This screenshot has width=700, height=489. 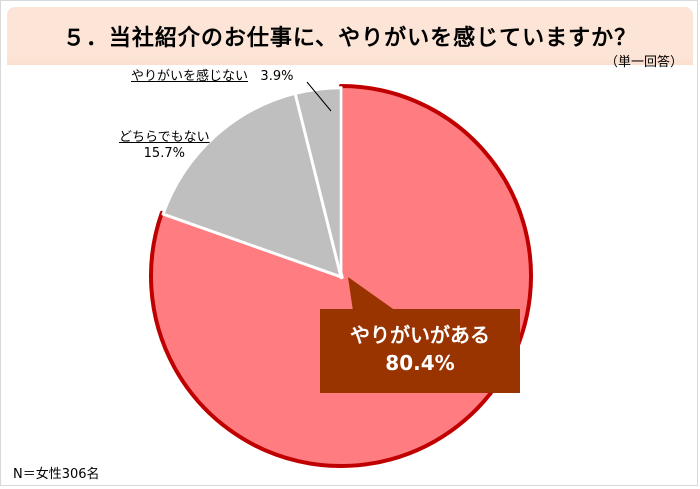 I want to click on page-title: ５．当社紹介のお仕事に、やりがいを感じていますか？, so click(x=350, y=38).